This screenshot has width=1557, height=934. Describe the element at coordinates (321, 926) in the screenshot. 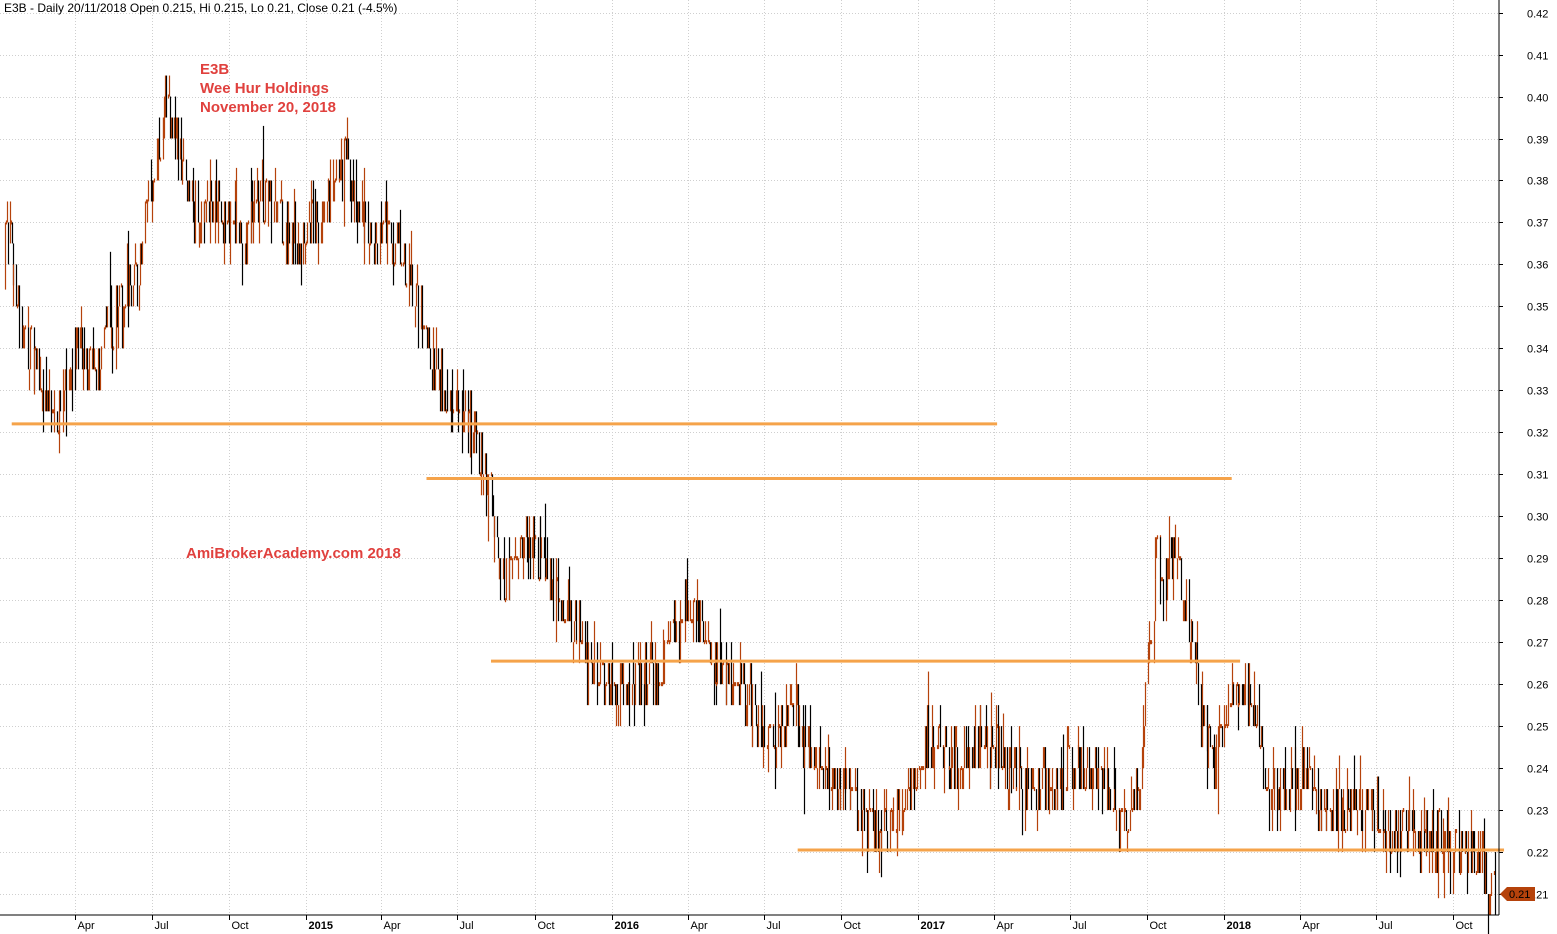

I see `x-tick-label: 2015` at that location.